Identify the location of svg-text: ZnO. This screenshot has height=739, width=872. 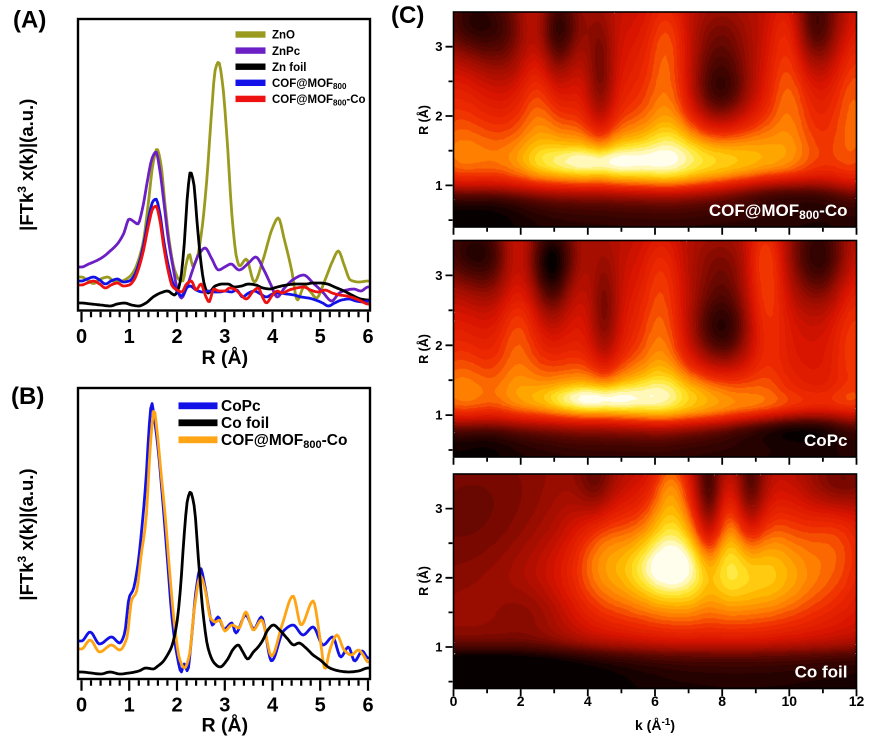
(283, 36).